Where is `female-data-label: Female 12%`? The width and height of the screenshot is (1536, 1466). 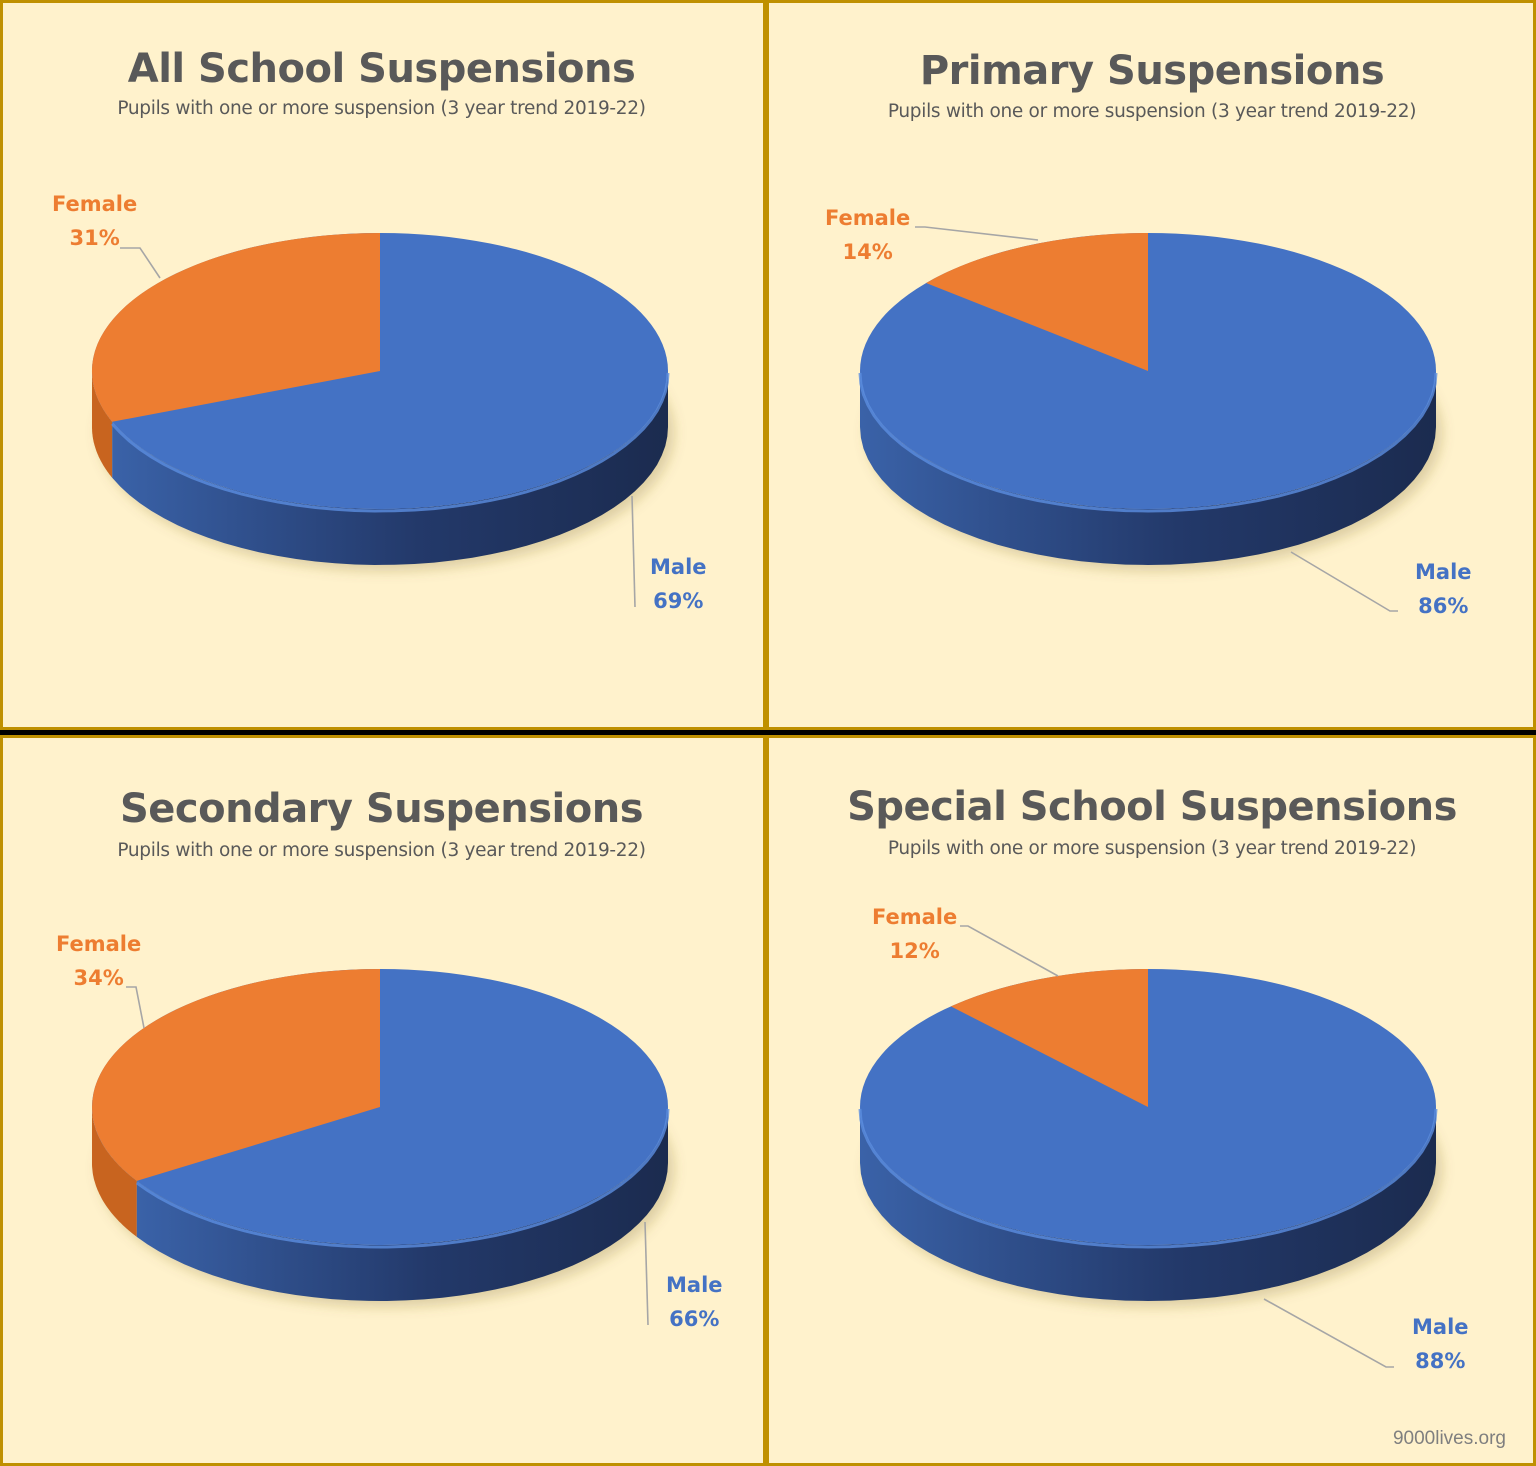 female-data-label: Female 12% is located at coordinates (914, 934).